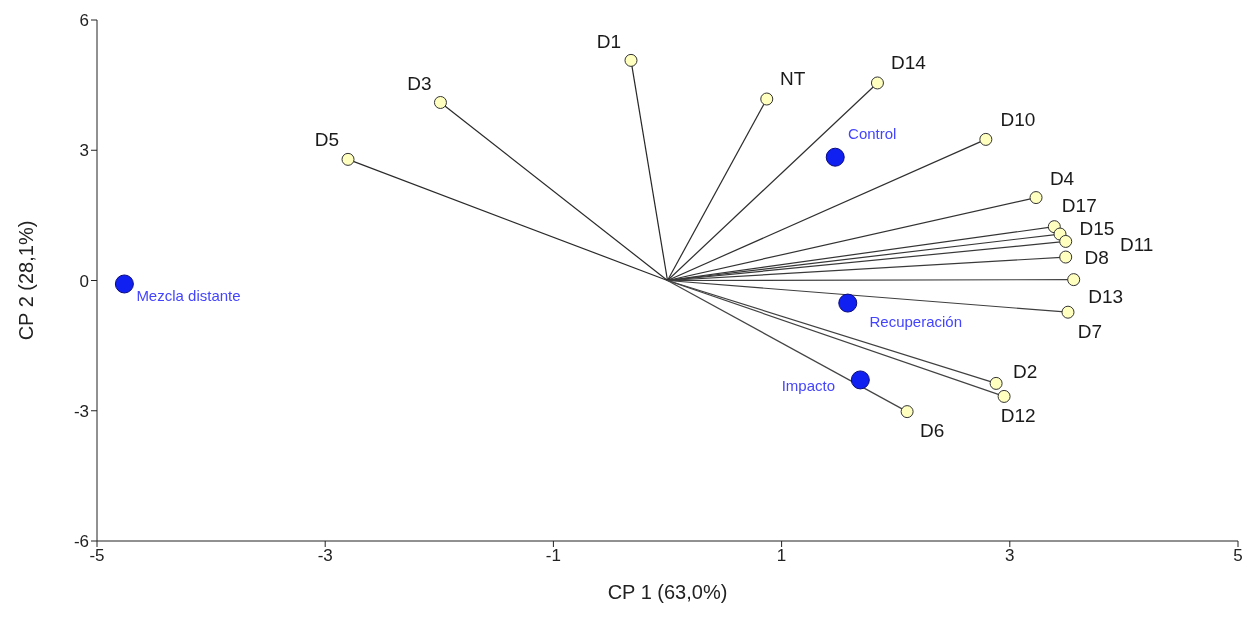 The width and height of the screenshot is (1257, 621). Describe the element at coordinates (1018, 415) in the screenshot. I see `annotation: D12` at that location.